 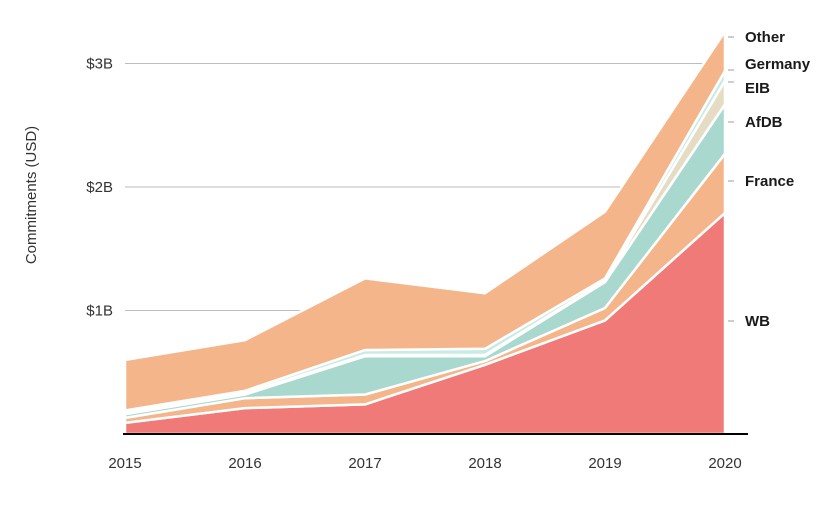 I want to click on series-labels: WB France AfDB EIB Germany Other, so click(x=769, y=179).